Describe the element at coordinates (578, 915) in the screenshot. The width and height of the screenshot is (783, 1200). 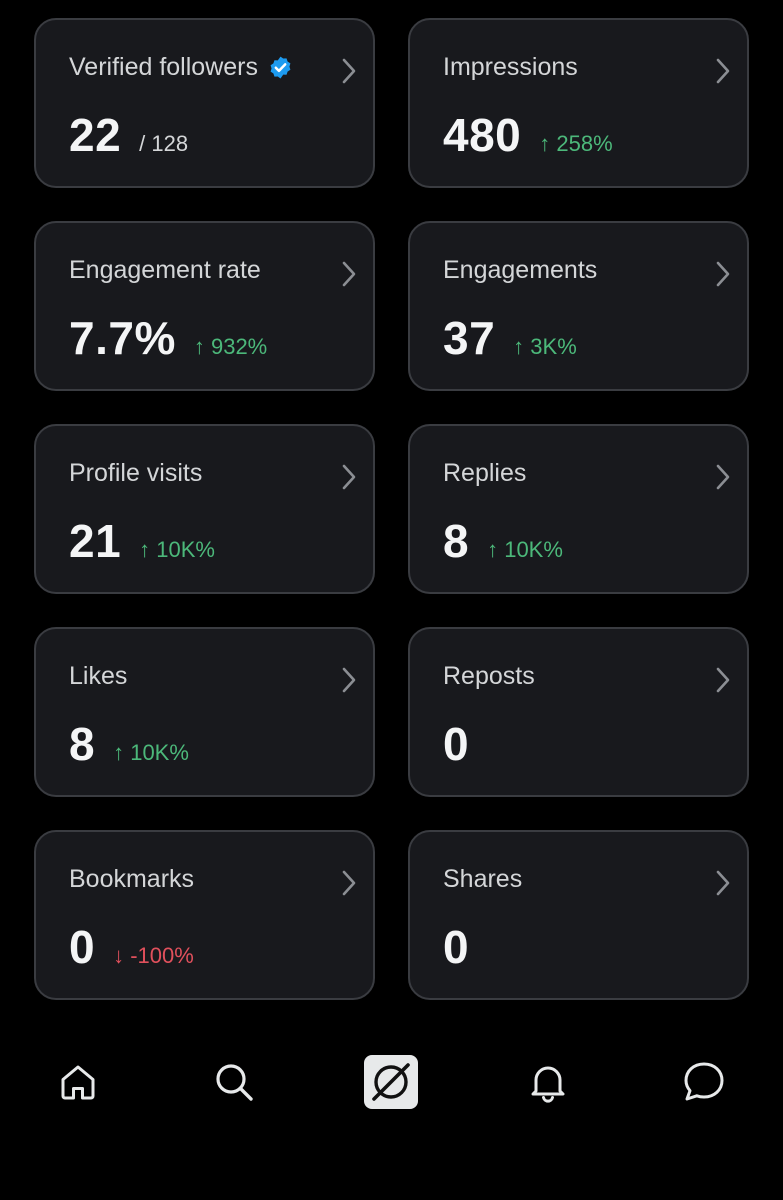
I see `card-shares: Shares 0` at that location.